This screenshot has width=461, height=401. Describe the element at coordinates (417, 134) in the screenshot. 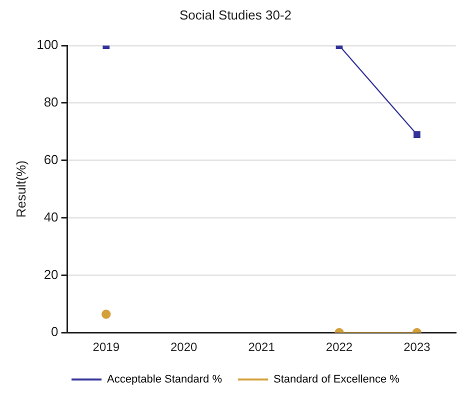

I see `point` at that location.